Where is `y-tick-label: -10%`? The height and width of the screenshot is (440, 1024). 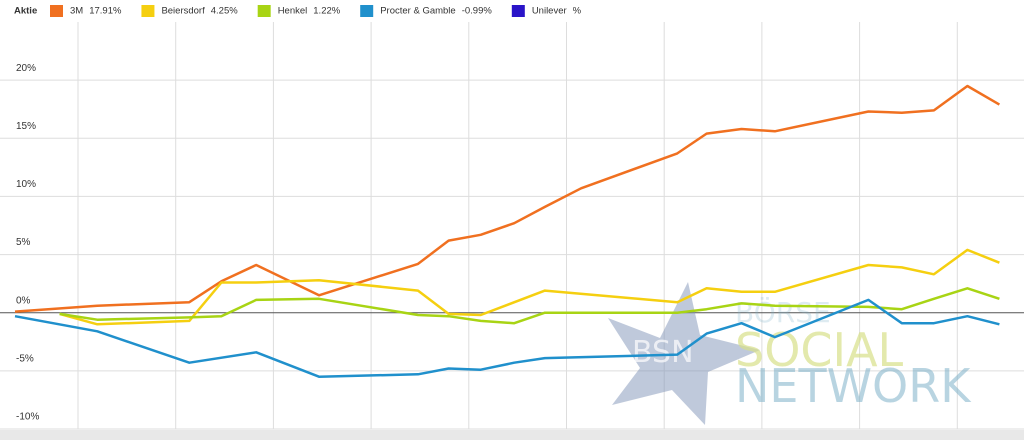
y-tick-label: -10% is located at coordinates (27, 417).